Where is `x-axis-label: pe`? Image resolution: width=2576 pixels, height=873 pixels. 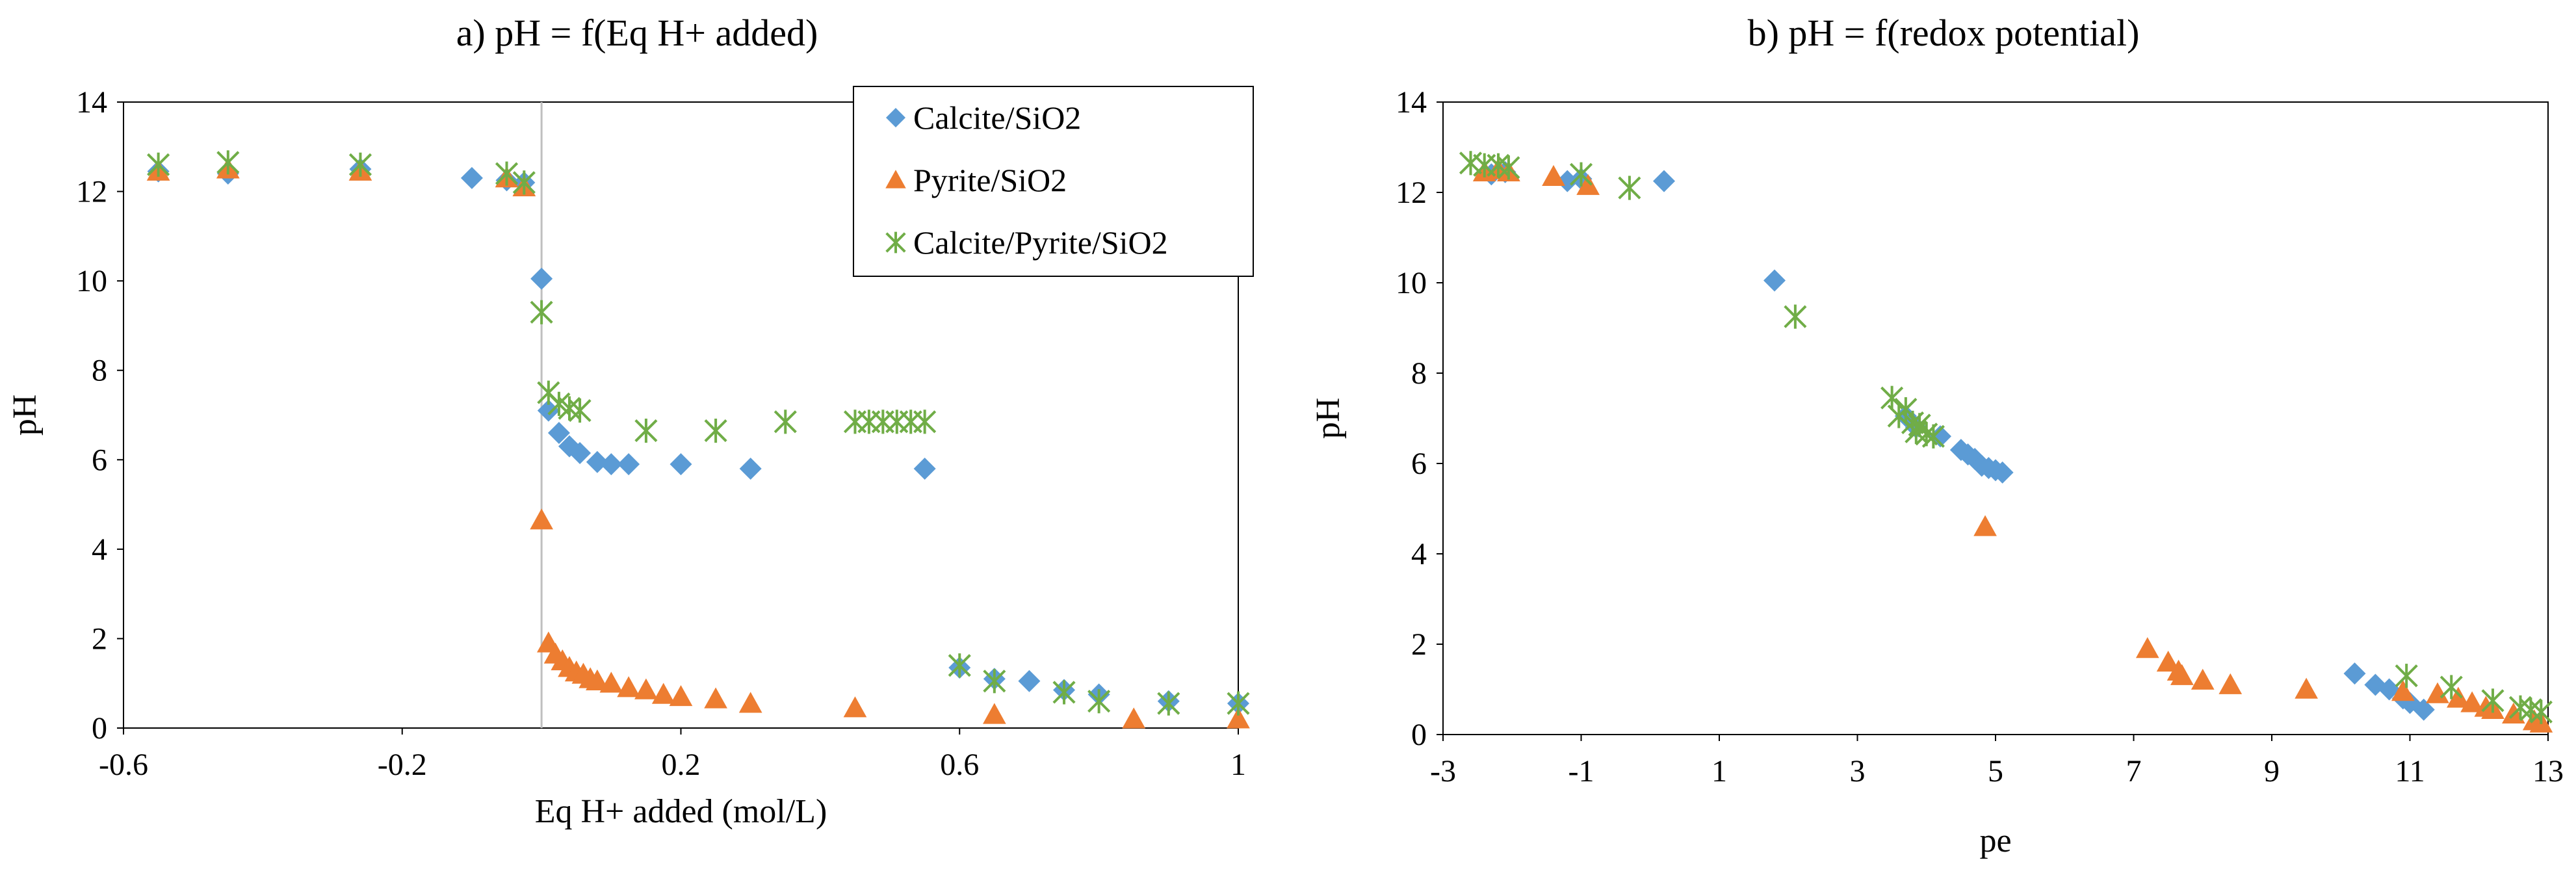 x-axis-label: pe is located at coordinates (1995, 841).